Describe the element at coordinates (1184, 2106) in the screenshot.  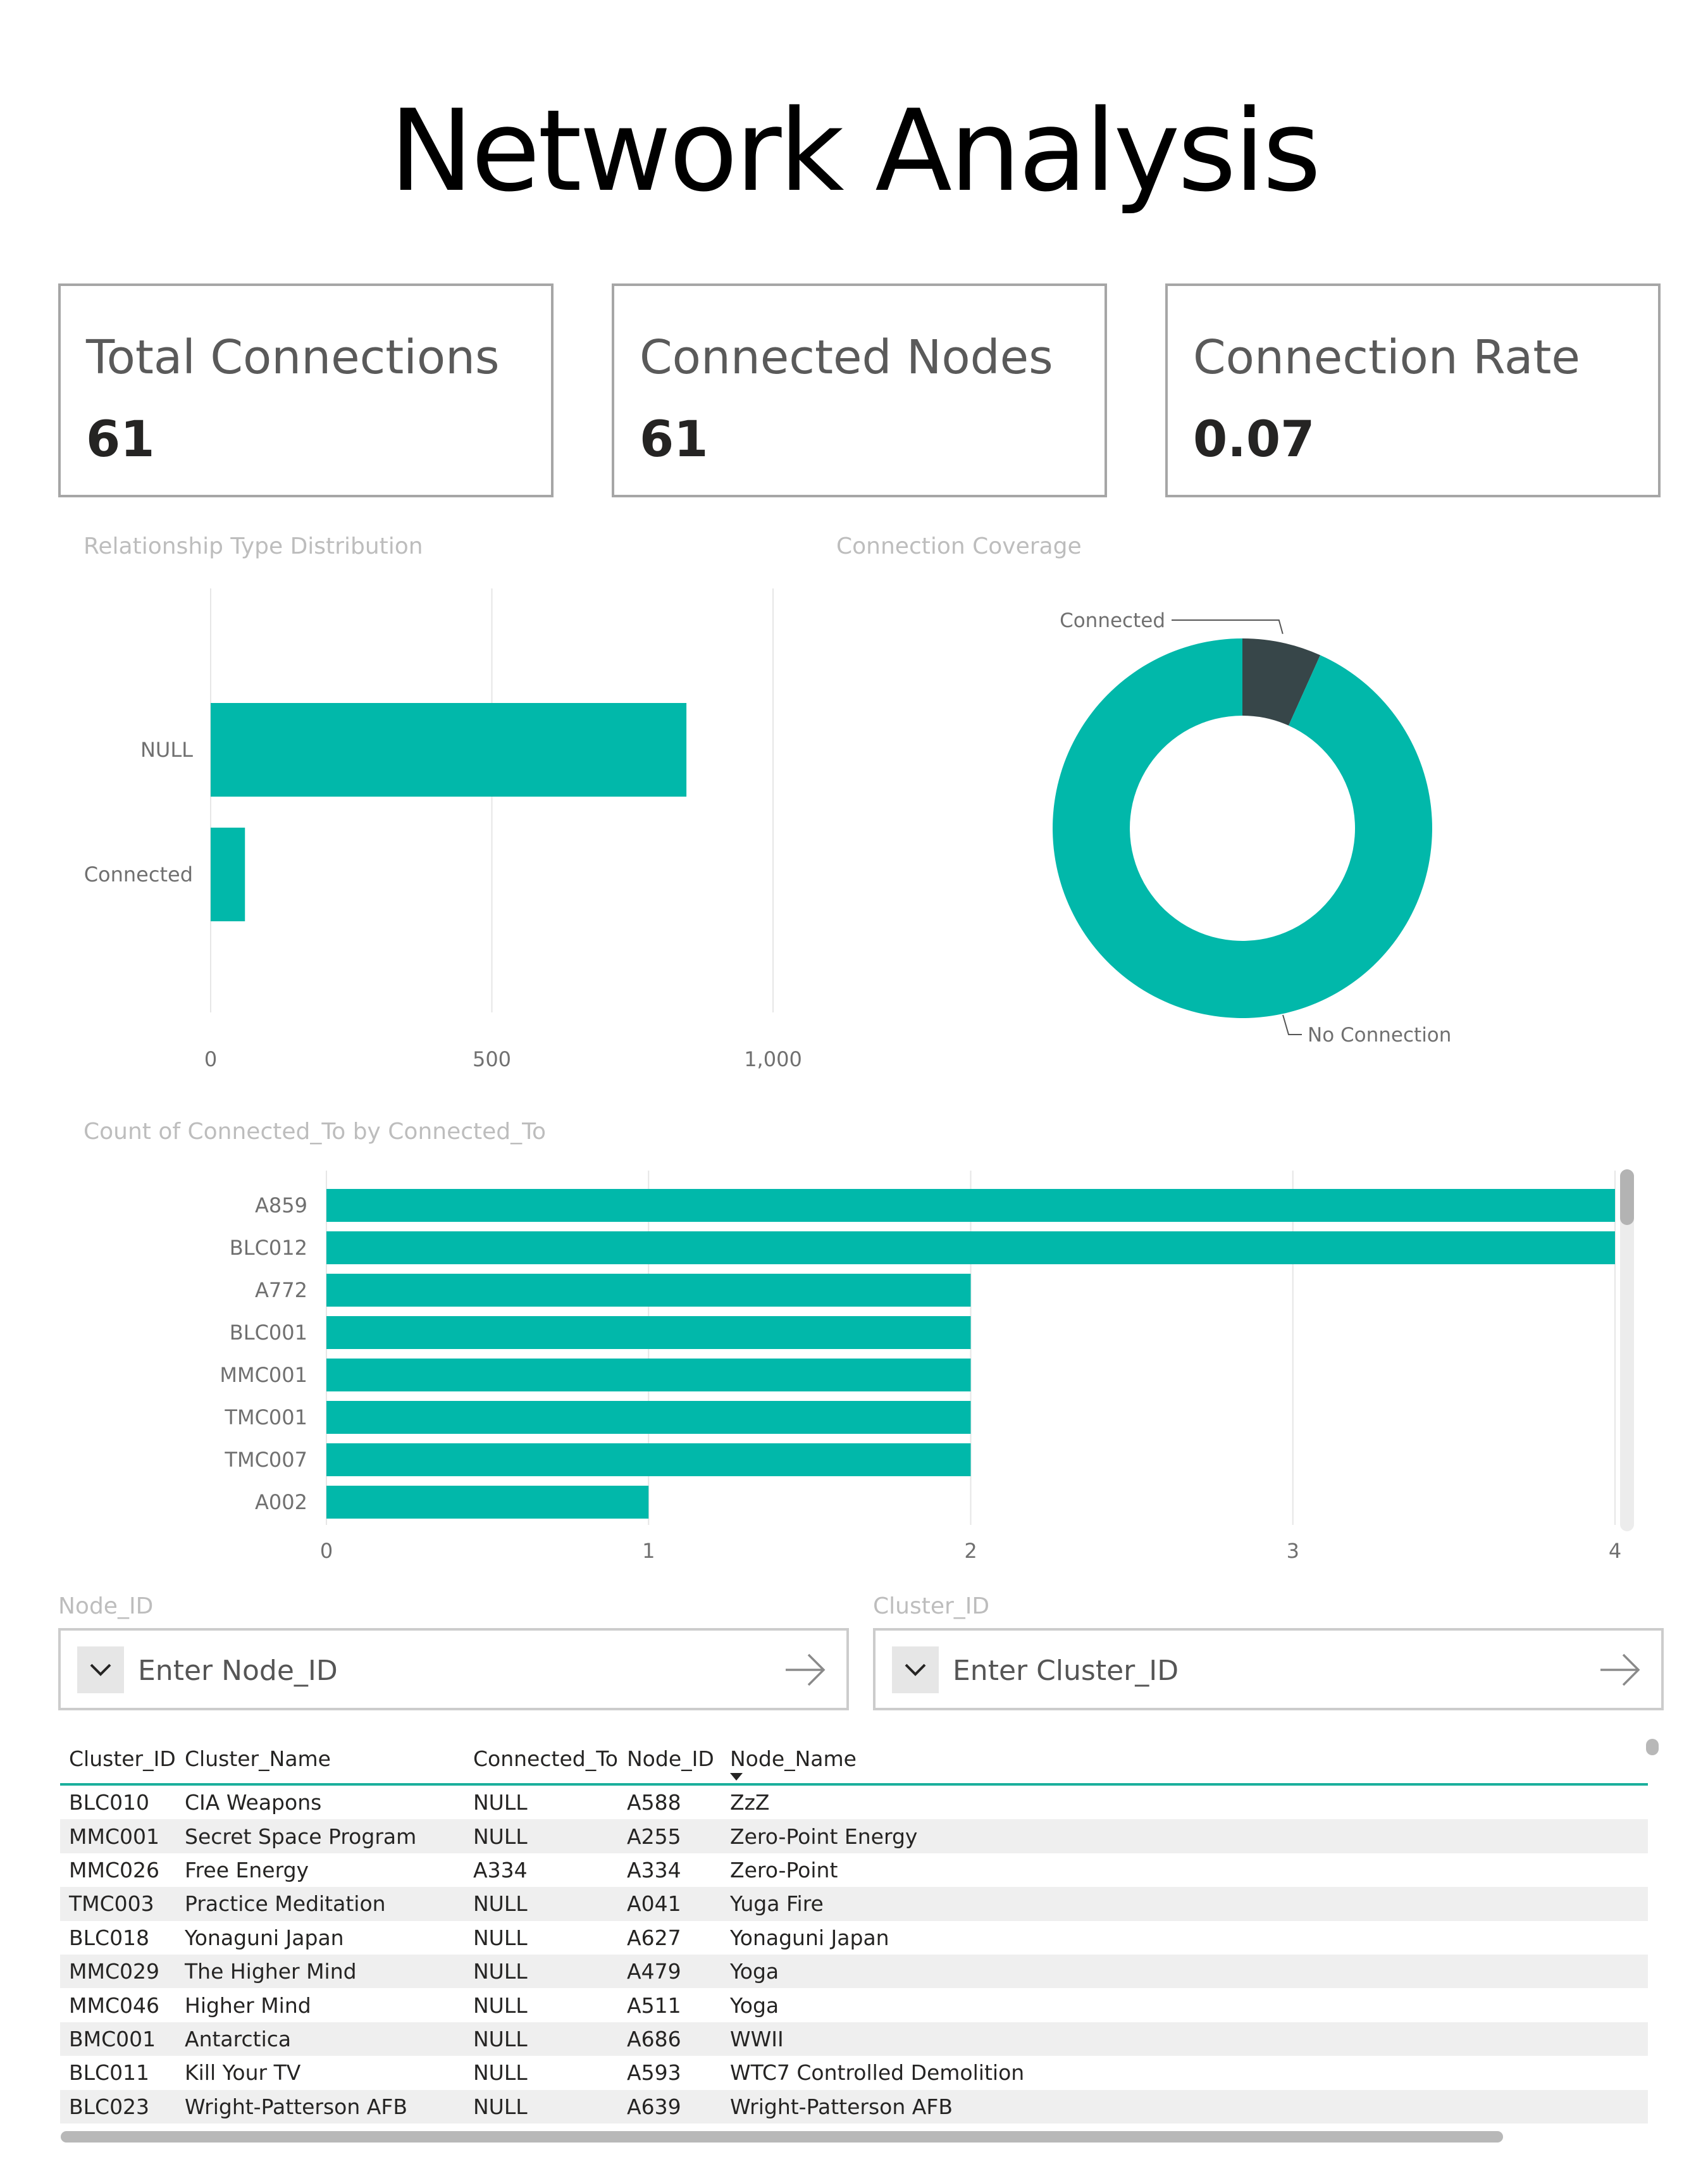
I see `table-cell: Wright-Patterson AFB` at that location.